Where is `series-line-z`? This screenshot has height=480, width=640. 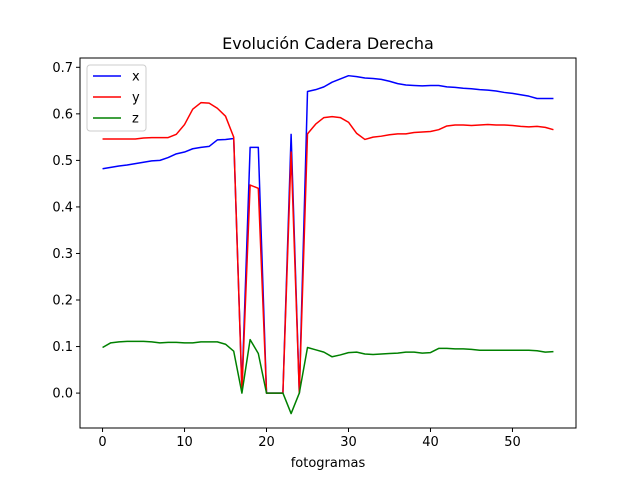
series-line-z is located at coordinates (328, 376).